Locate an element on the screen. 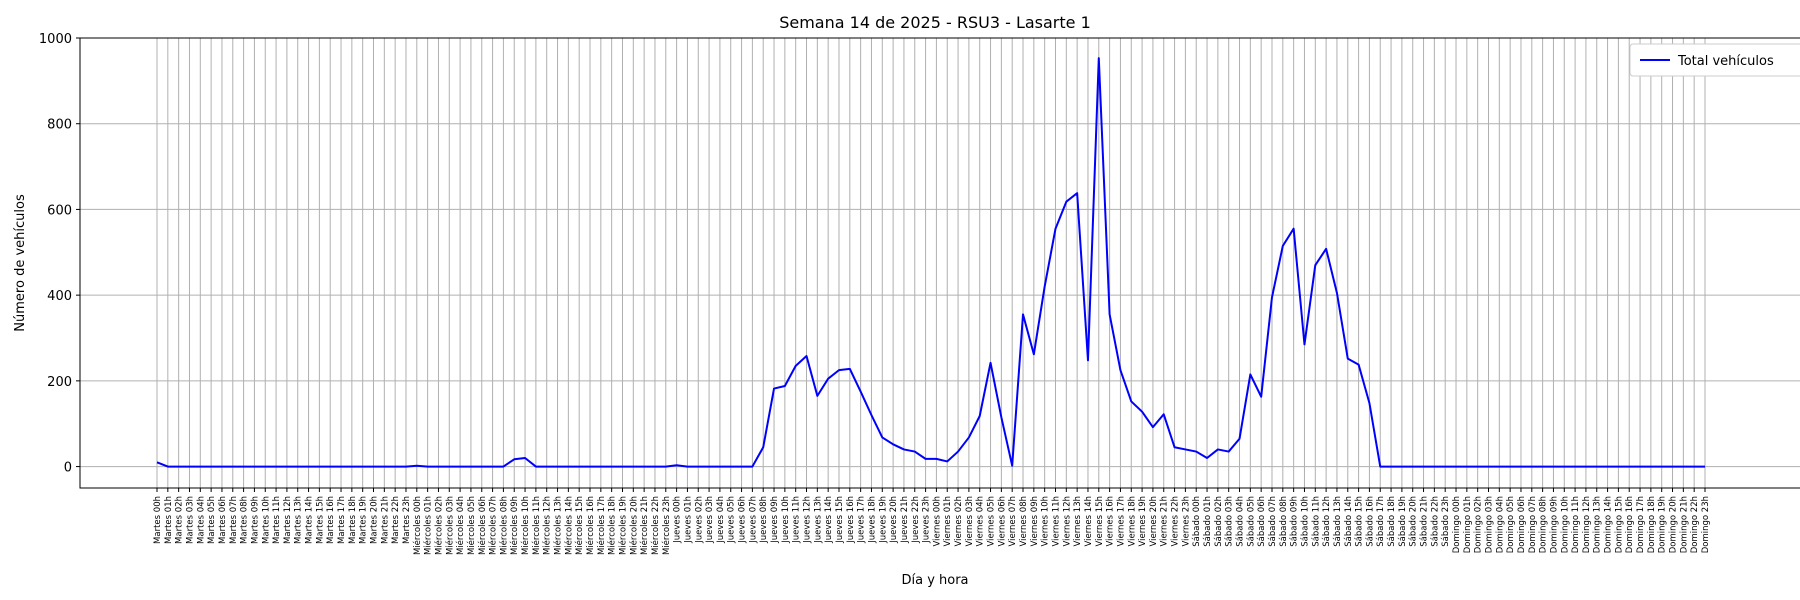 This screenshot has width=1800, height=600. x-tick-label: Viernes 04h is located at coordinates (981, 521).